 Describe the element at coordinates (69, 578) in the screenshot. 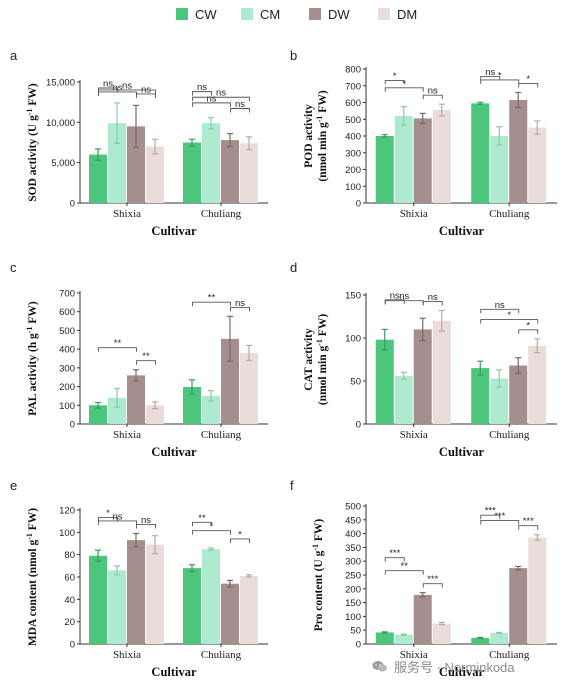

I see `y-tick-label: 60` at that location.